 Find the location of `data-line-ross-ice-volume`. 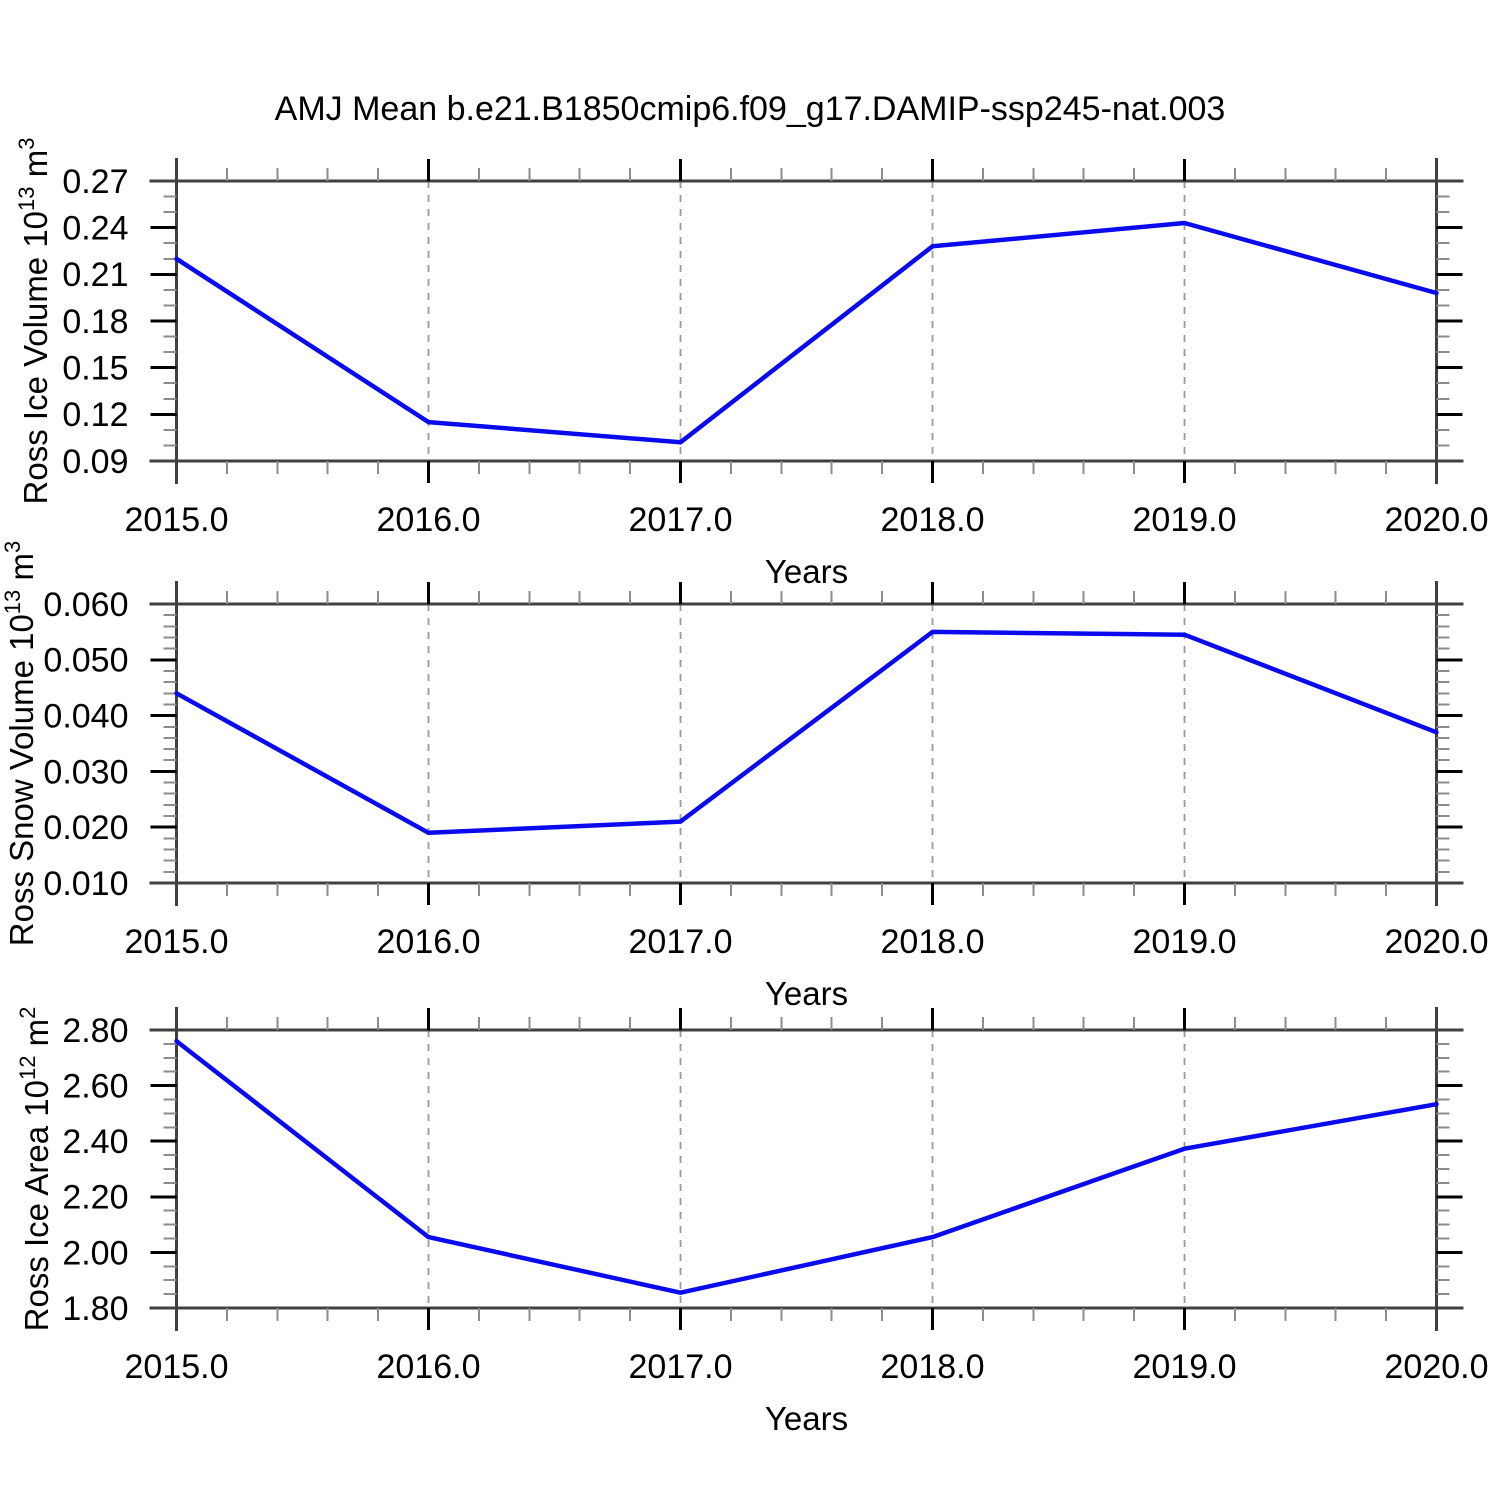

data-line-ross-ice-volume is located at coordinates (806, 332).